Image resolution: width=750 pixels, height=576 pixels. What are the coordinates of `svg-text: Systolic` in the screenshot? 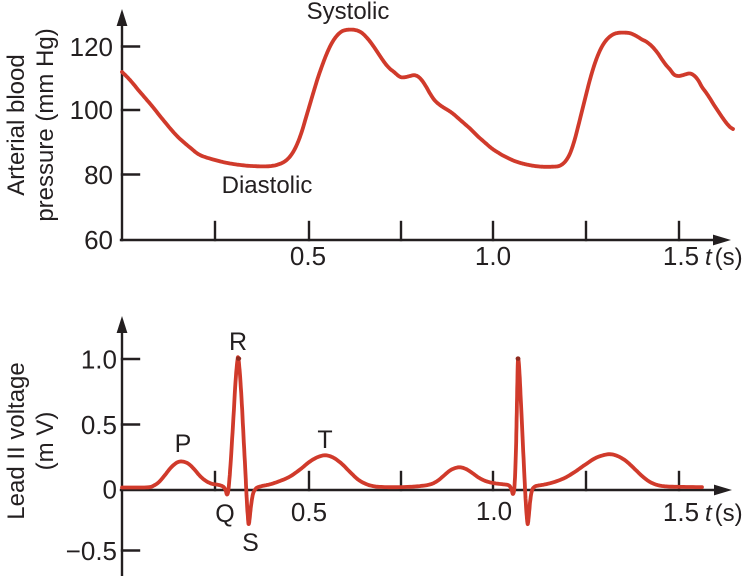 It's located at (348, 12).